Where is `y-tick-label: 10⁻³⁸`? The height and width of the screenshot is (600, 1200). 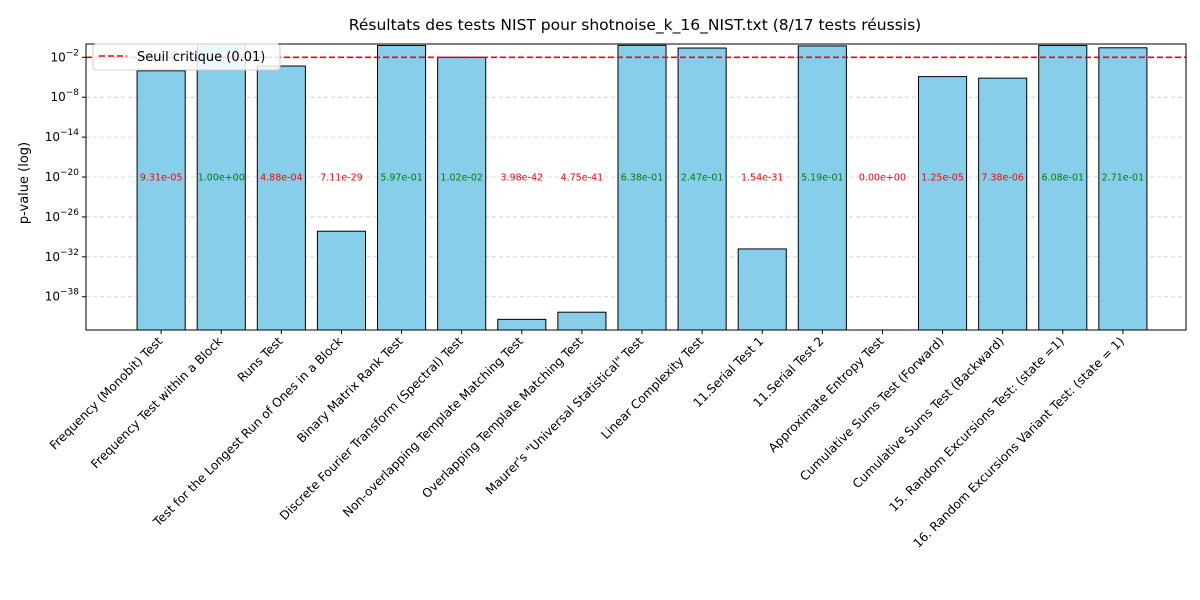
y-tick-label: 10⁻³⁸ is located at coordinates (62, 296).